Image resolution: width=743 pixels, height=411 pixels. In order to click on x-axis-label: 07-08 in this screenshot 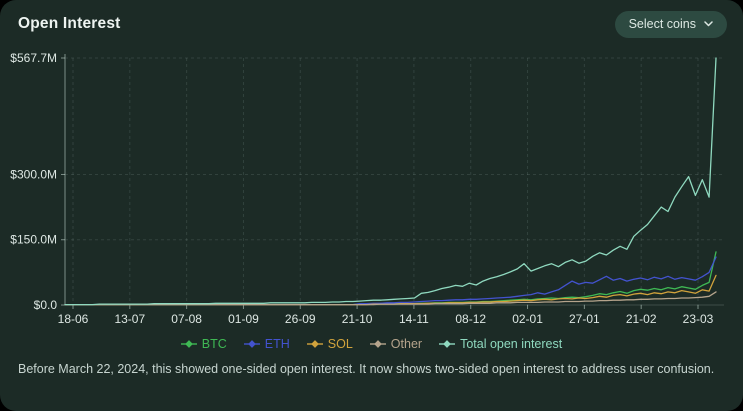, I will do `click(186, 319)`.